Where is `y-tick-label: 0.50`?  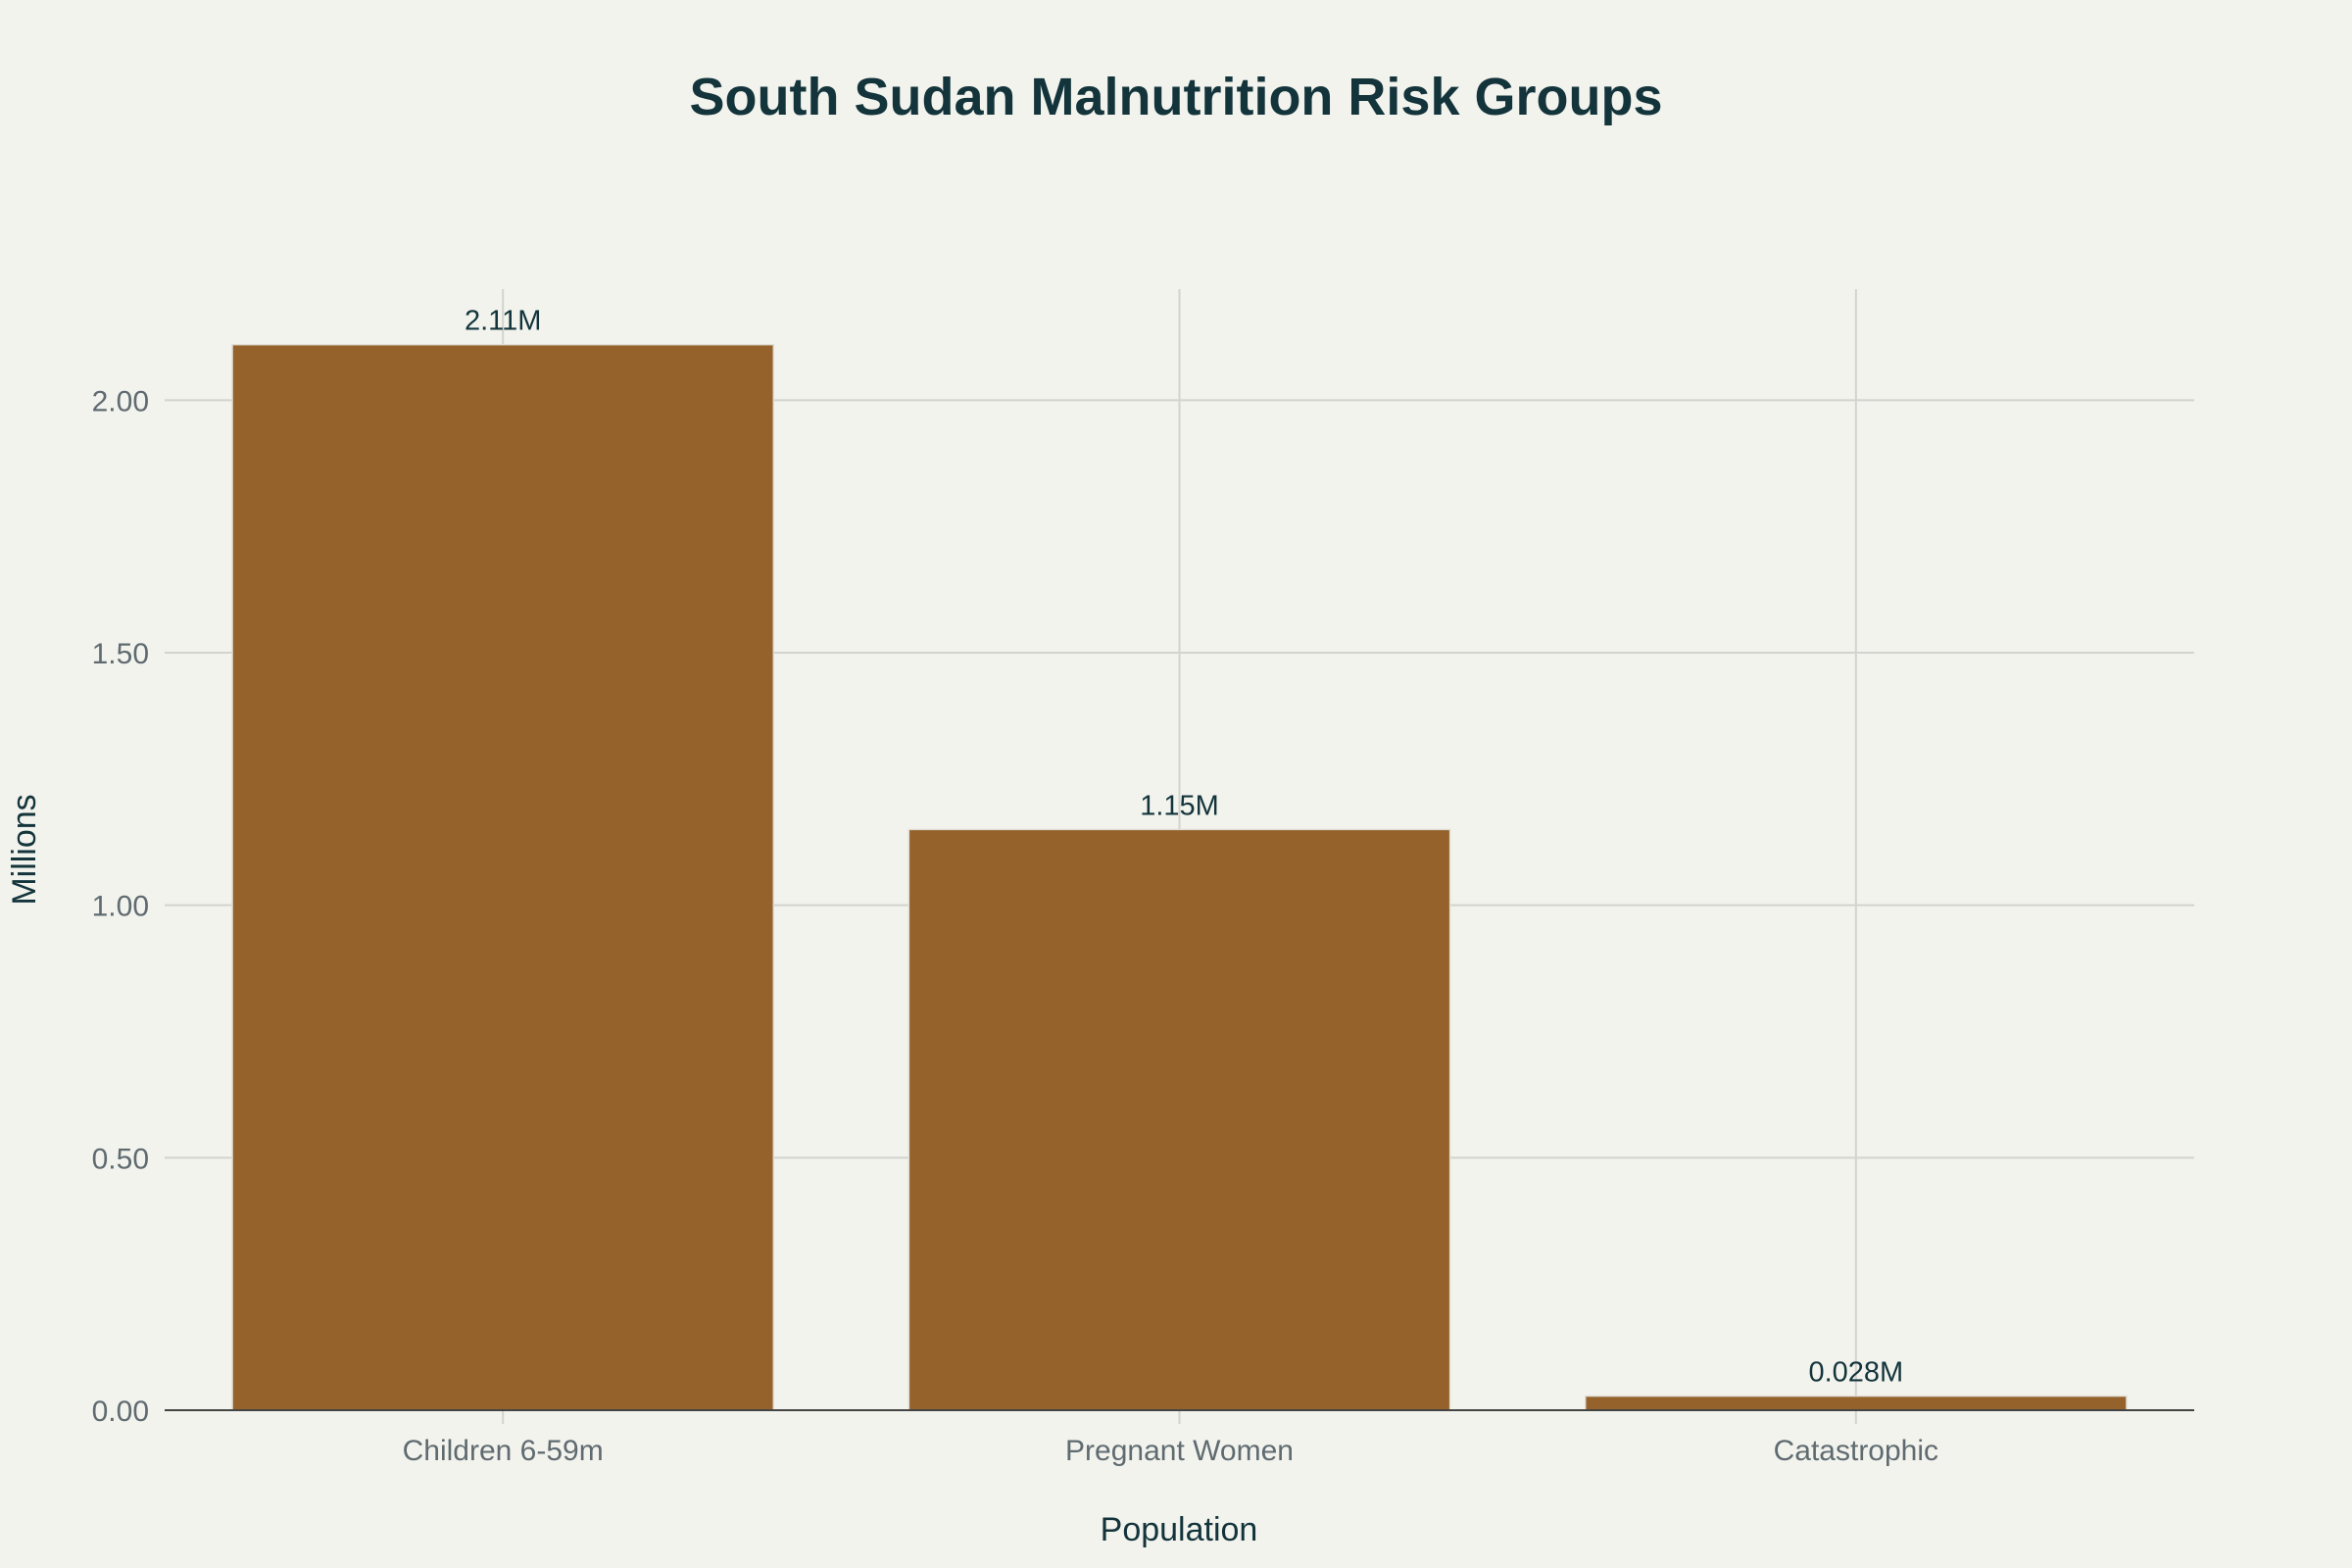 y-tick-label: 0.50 is located at coordinates (120, 1159).